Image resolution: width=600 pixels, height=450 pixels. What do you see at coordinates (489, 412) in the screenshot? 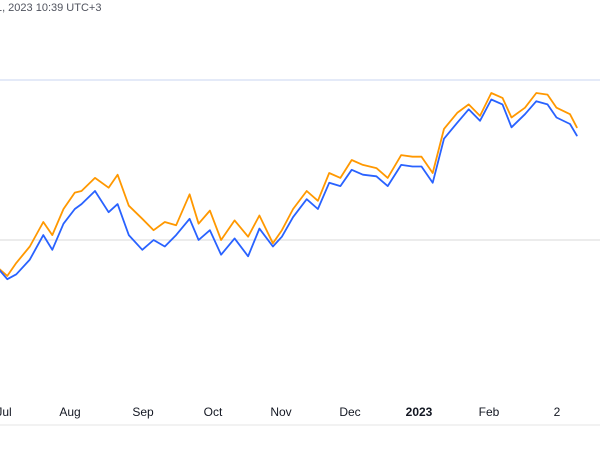
I see `x-tick-label: Feb` at bounding box center [489, 412].